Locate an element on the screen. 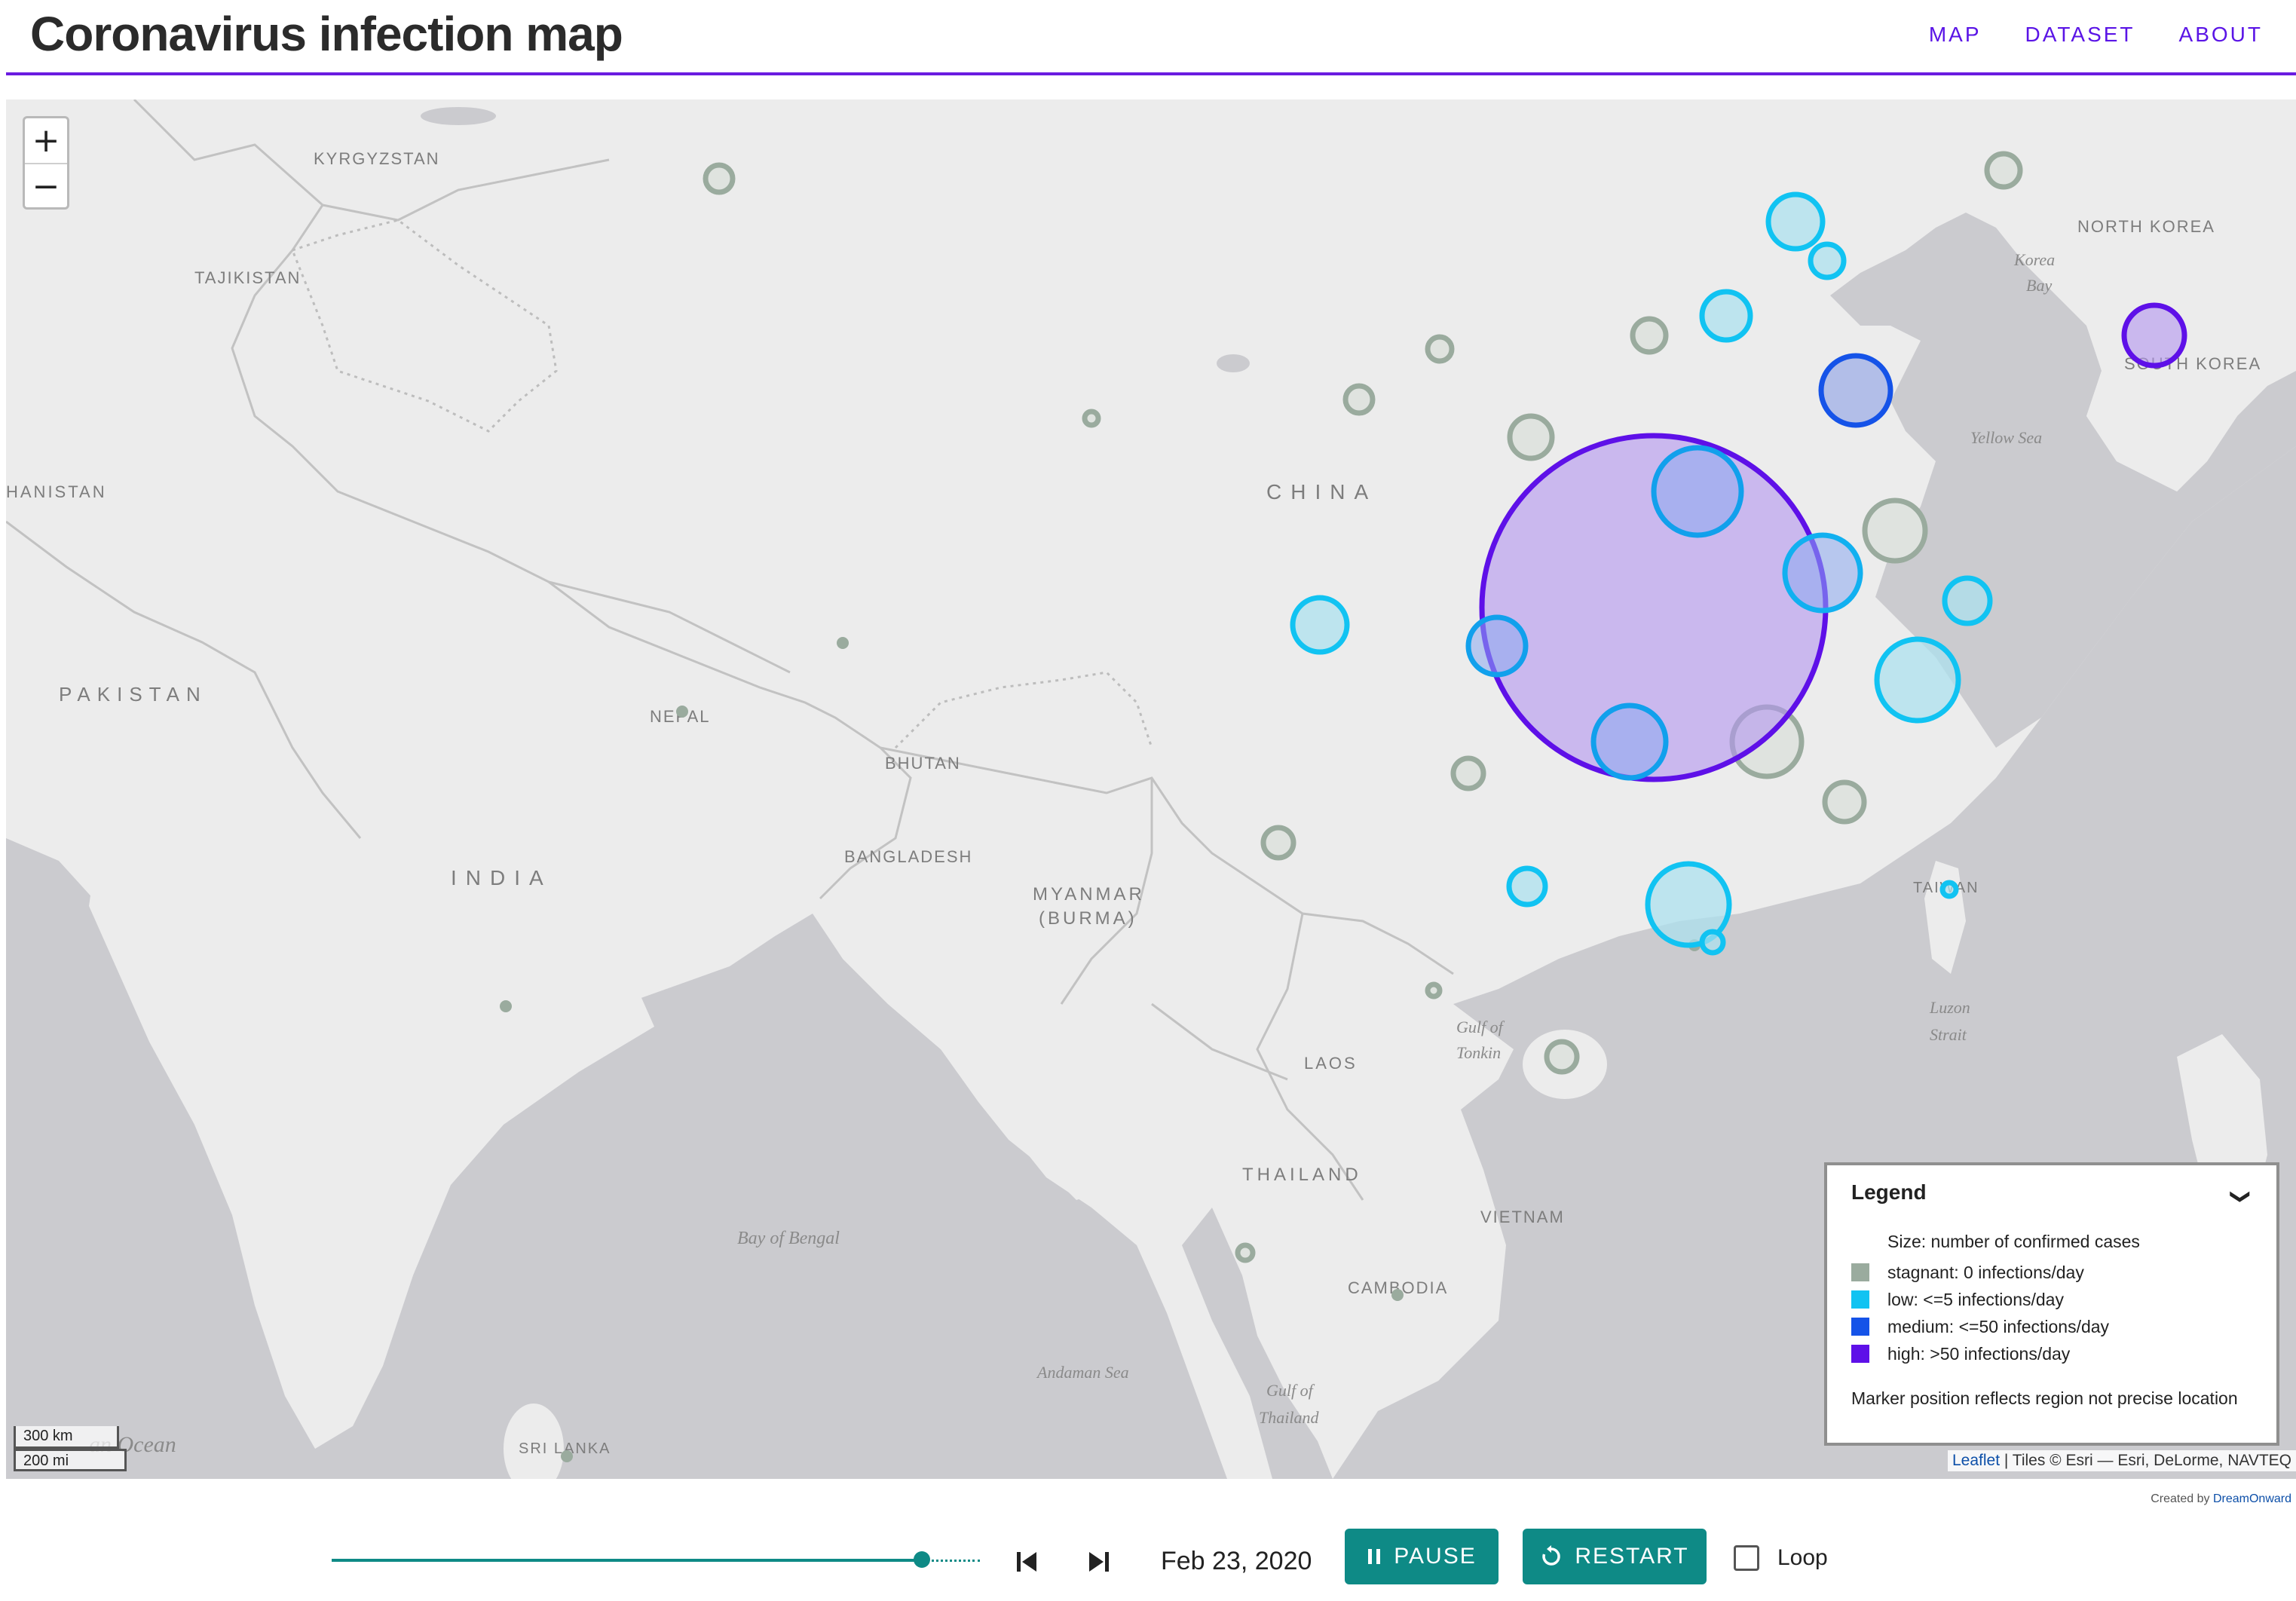 This screenshot has height=1601, width=2296. disputed-border is located at coordinates (424, 326).